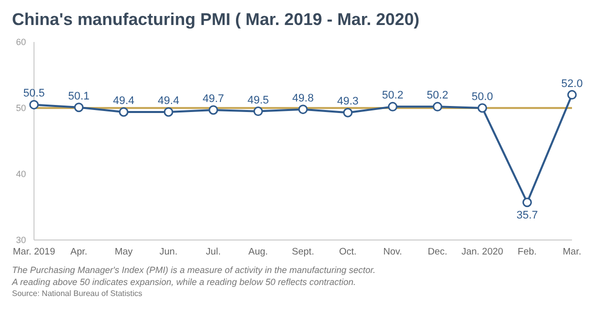  Describe the element at coordinates (213, 98) in the screenshot. I see `data-label: 49.7` at that location.